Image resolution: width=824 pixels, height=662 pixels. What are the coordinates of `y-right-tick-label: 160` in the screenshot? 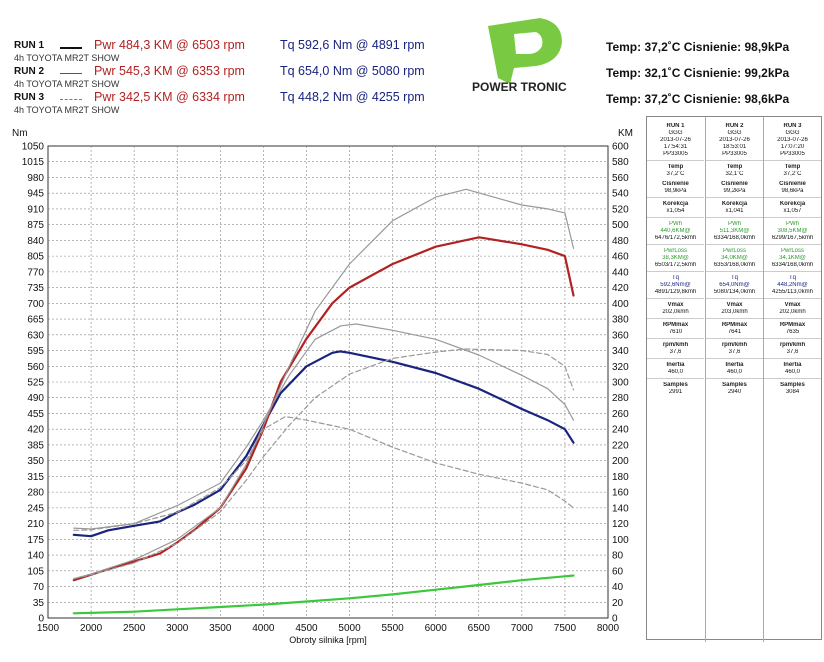 It's located at (620, 493).